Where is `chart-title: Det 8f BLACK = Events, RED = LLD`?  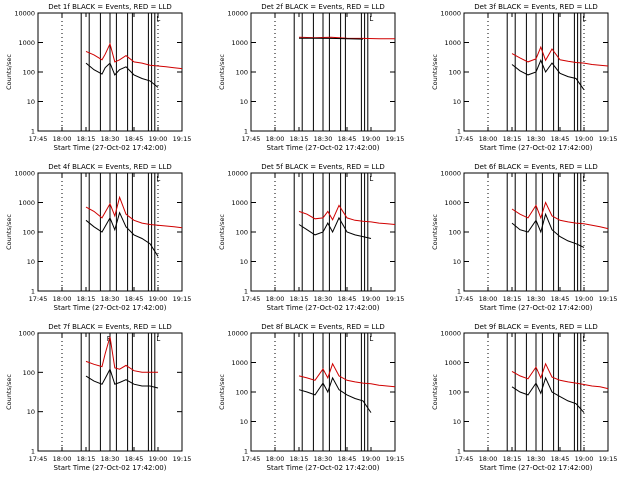
chart-title: Det 8f BLACK = Events, RED = LLD is located at coordinates (322, 327).